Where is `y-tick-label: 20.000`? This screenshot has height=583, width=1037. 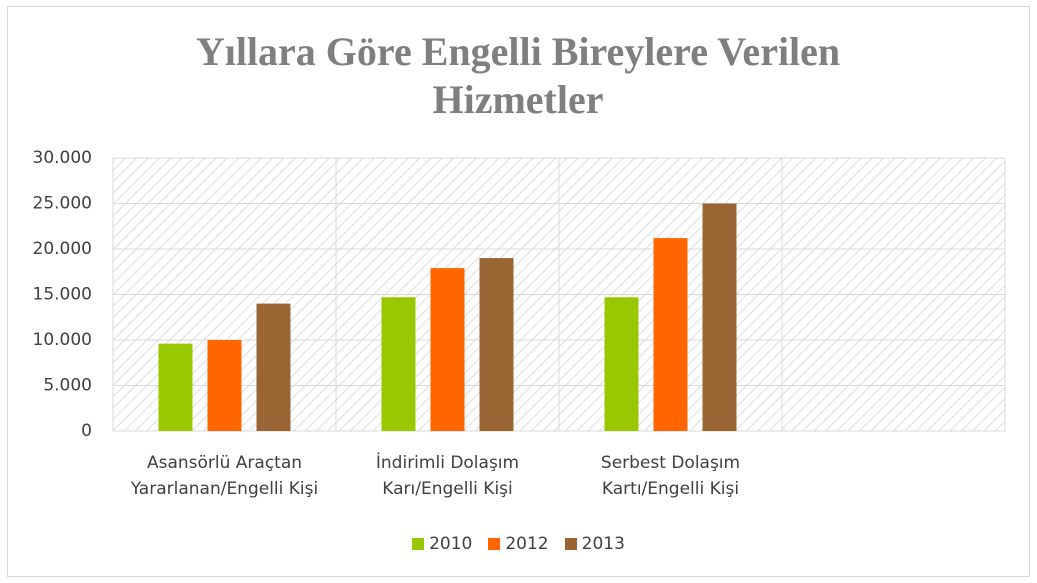
y-tick-label: 20.000 is located at coordinates (62, 249).